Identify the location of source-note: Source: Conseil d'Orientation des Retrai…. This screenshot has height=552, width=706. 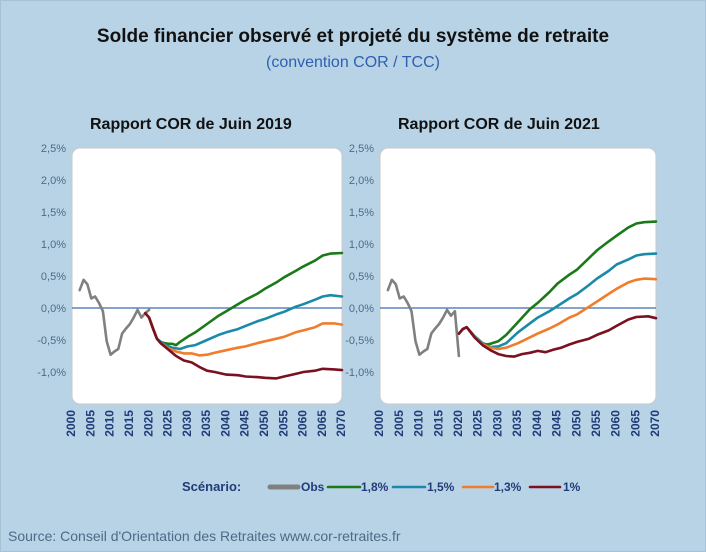
(204, 536).